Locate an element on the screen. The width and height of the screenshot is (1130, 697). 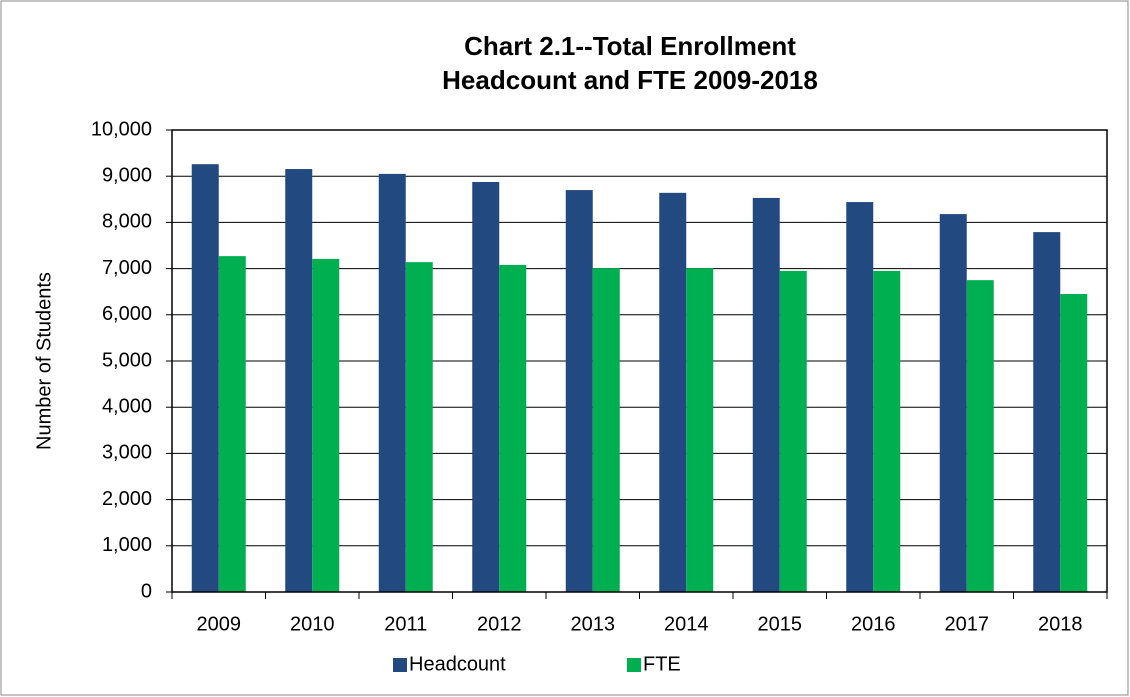
x-tick-label: 2014 is located at coordinates (686, 624).